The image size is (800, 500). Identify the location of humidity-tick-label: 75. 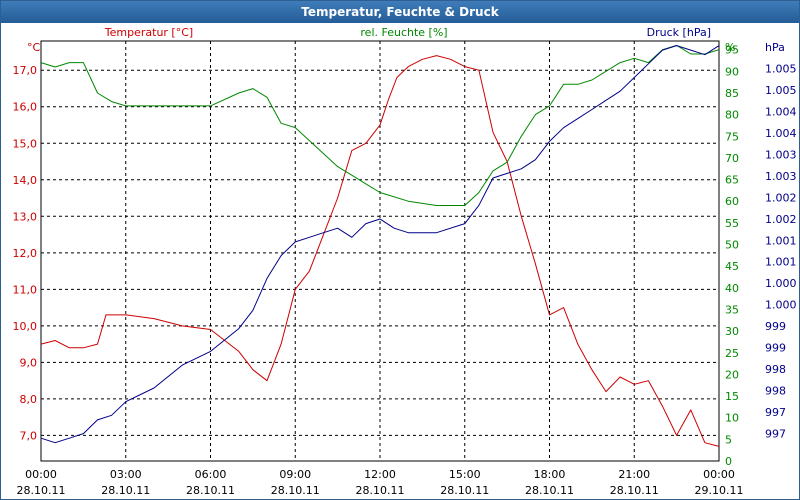
(732, 136).